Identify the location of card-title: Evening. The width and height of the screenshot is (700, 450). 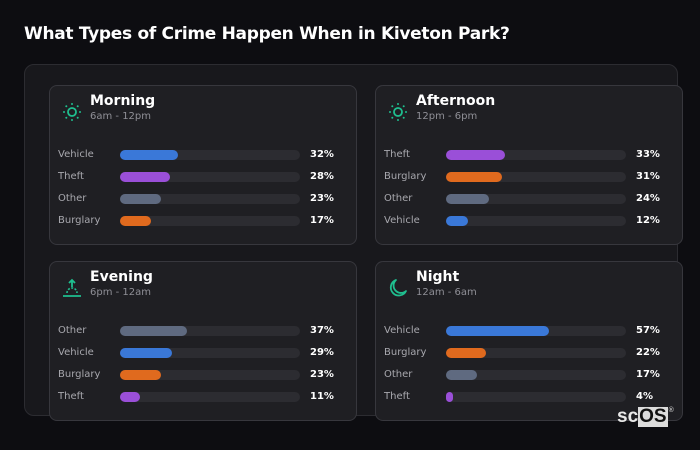
(121, 277).